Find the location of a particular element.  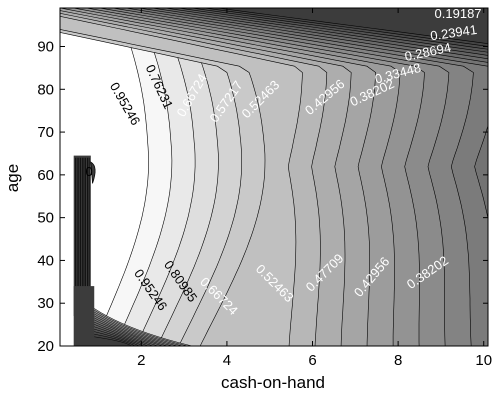

contour-label: 0.23941 is located at coordinates (453, 32).